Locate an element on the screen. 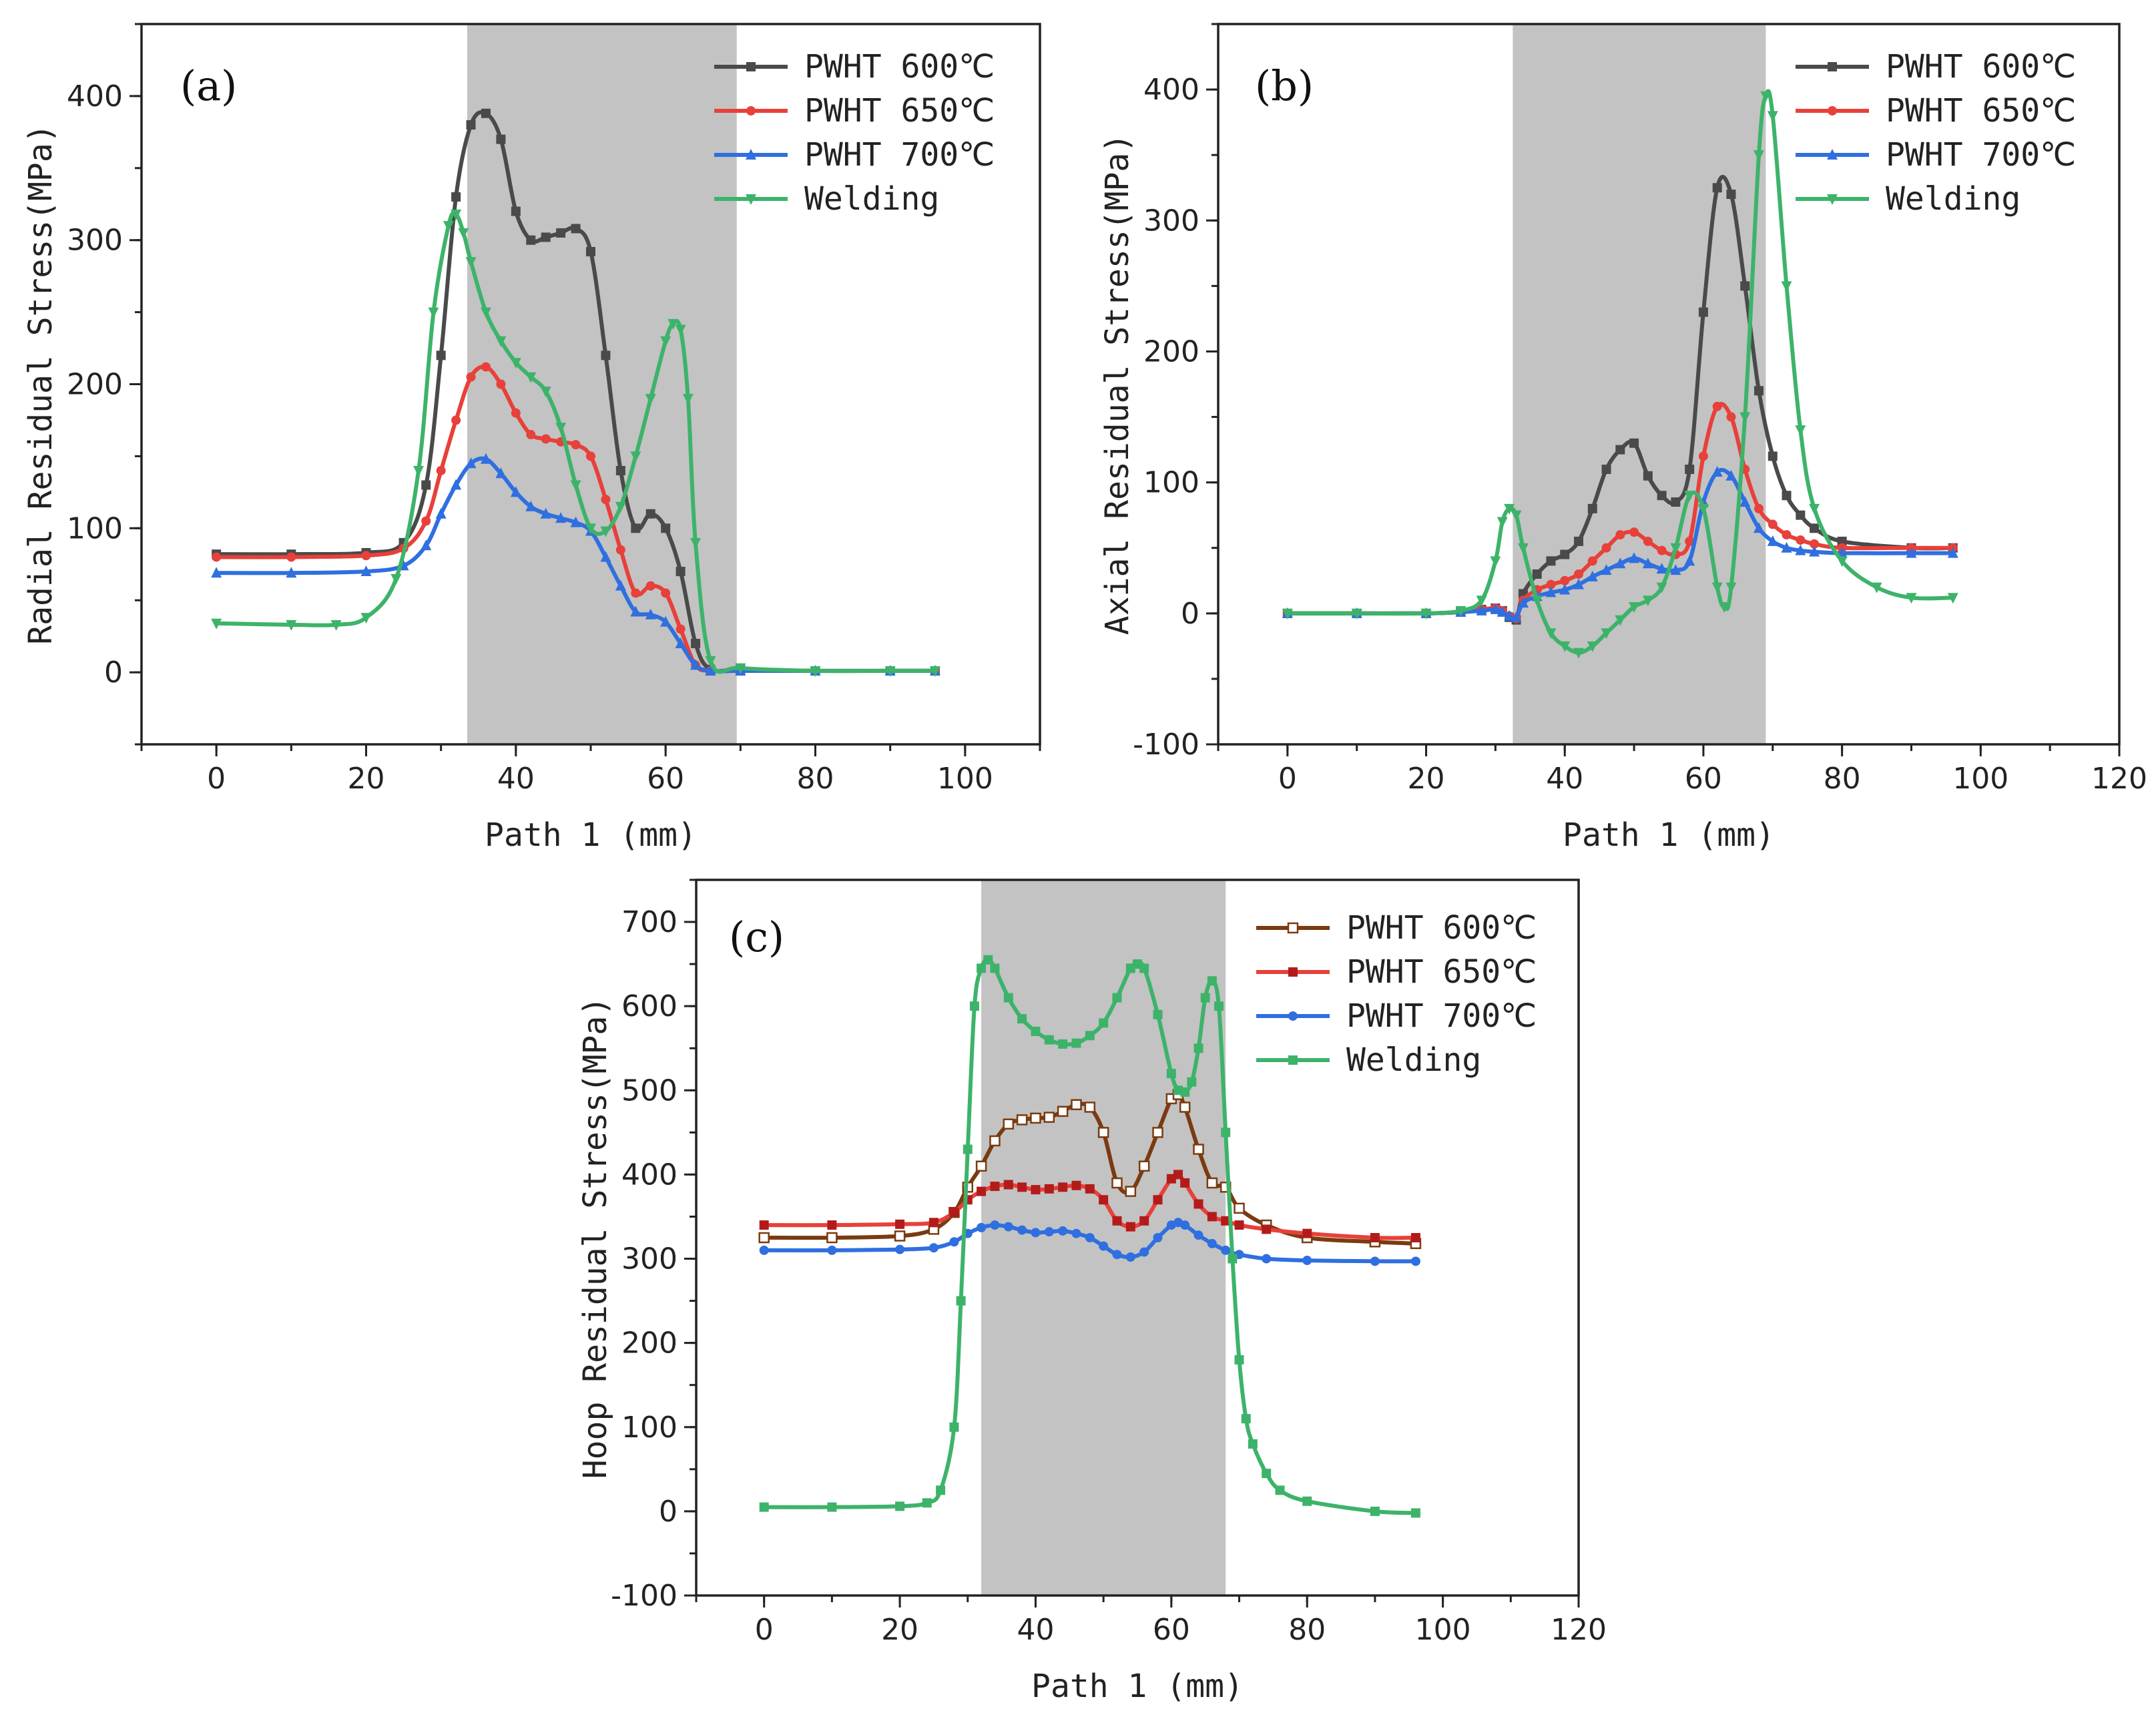 This screenshot has width=2156, height=1717. x-tick-label: 20 is located at coordinates (367, 779).